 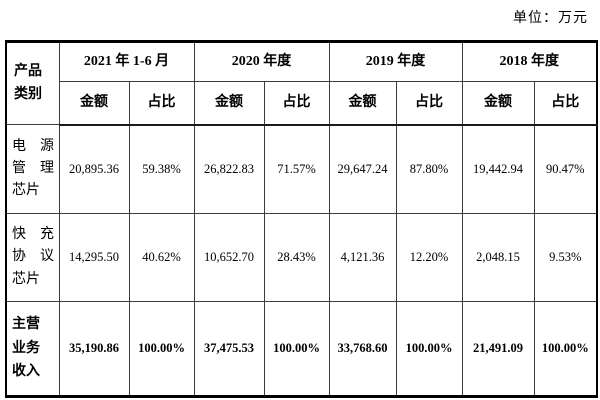 What do you see at coordinates (498, 169) in the screenshot?
I see `amount-cell: 19,442.94` at bounding box center [498, 169].